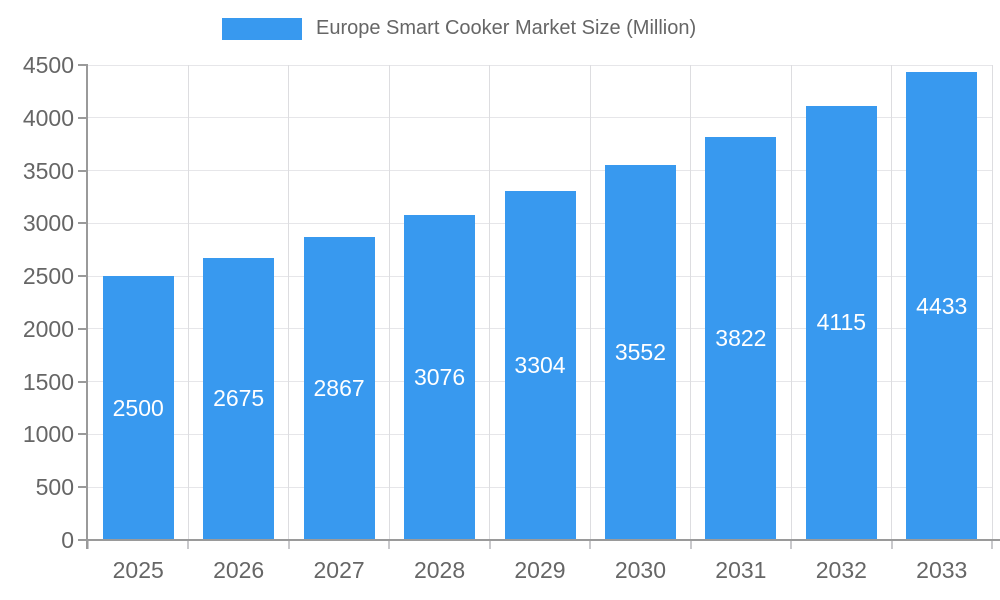  I want to click on bar-2025: 2500, so click(138, 408).